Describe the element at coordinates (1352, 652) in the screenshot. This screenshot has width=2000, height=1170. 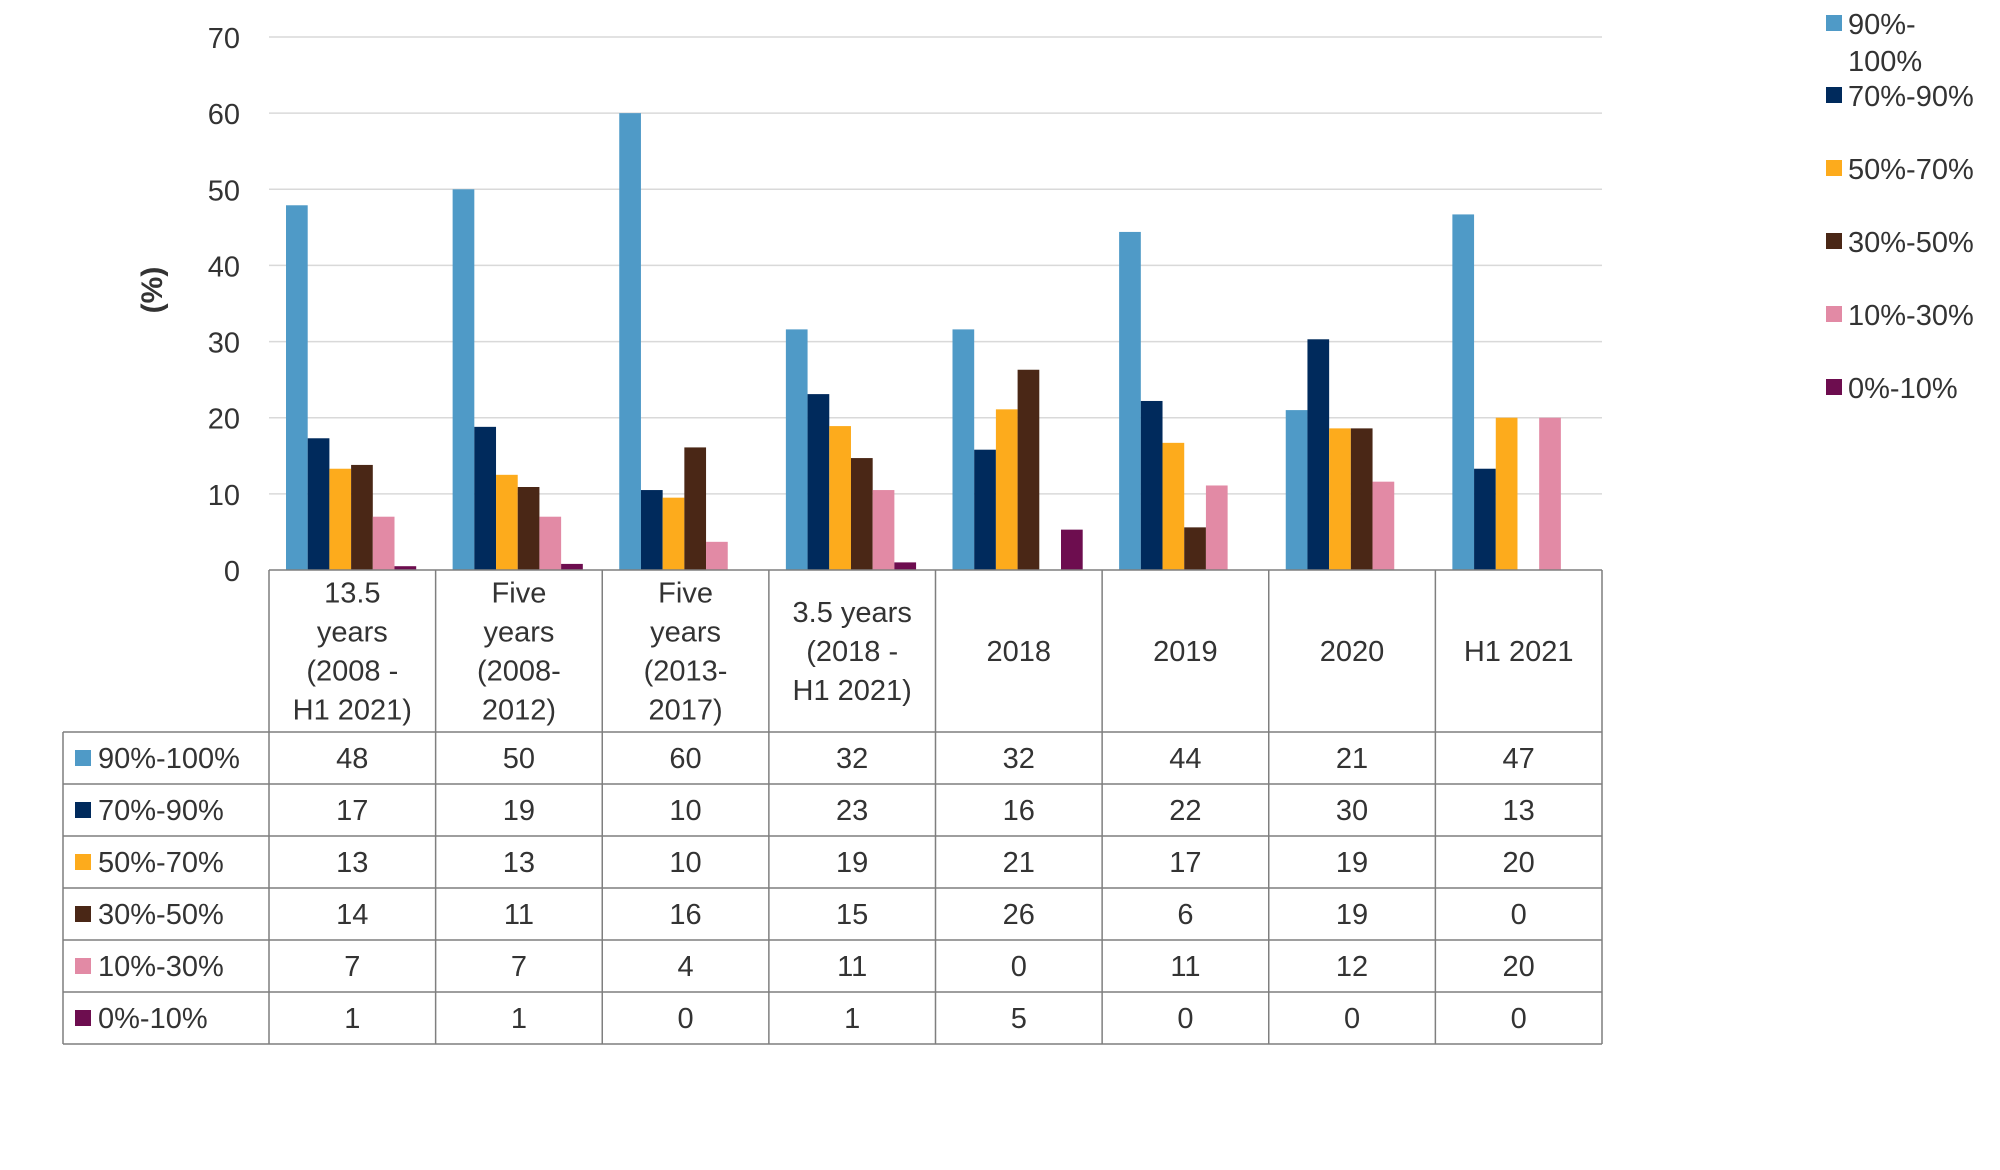
I see `x-tick-label: 2020` at that location.